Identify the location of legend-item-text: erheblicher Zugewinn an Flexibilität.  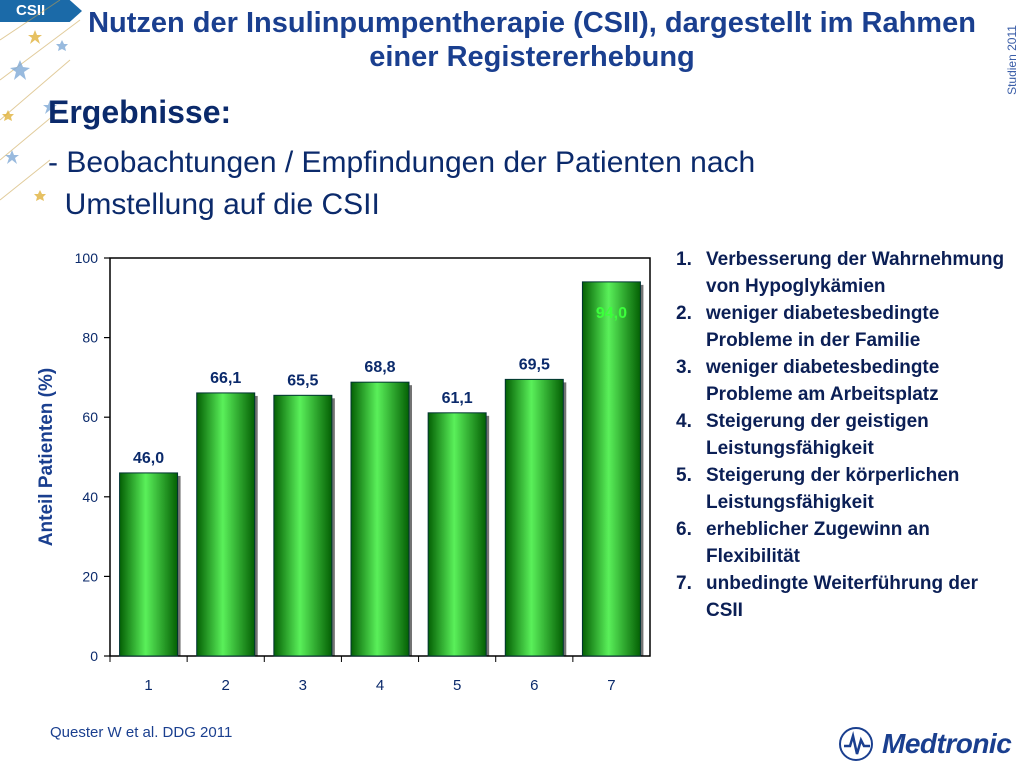
(818, 543).